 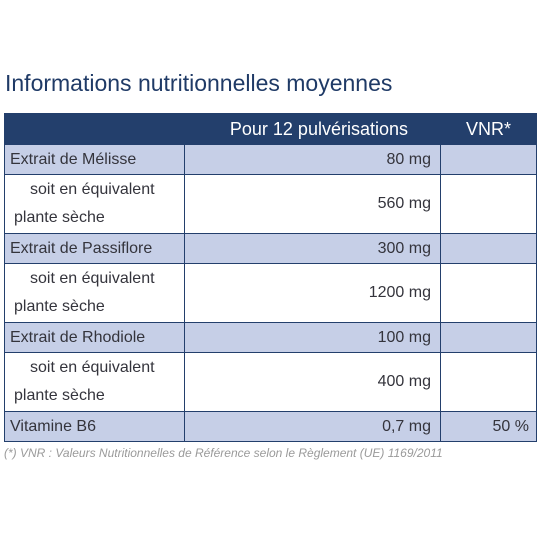 What do you see at coordinates (312, 159) in the screenshot?
I see `row-value: 80 mg` at bounding box center [312, 159].